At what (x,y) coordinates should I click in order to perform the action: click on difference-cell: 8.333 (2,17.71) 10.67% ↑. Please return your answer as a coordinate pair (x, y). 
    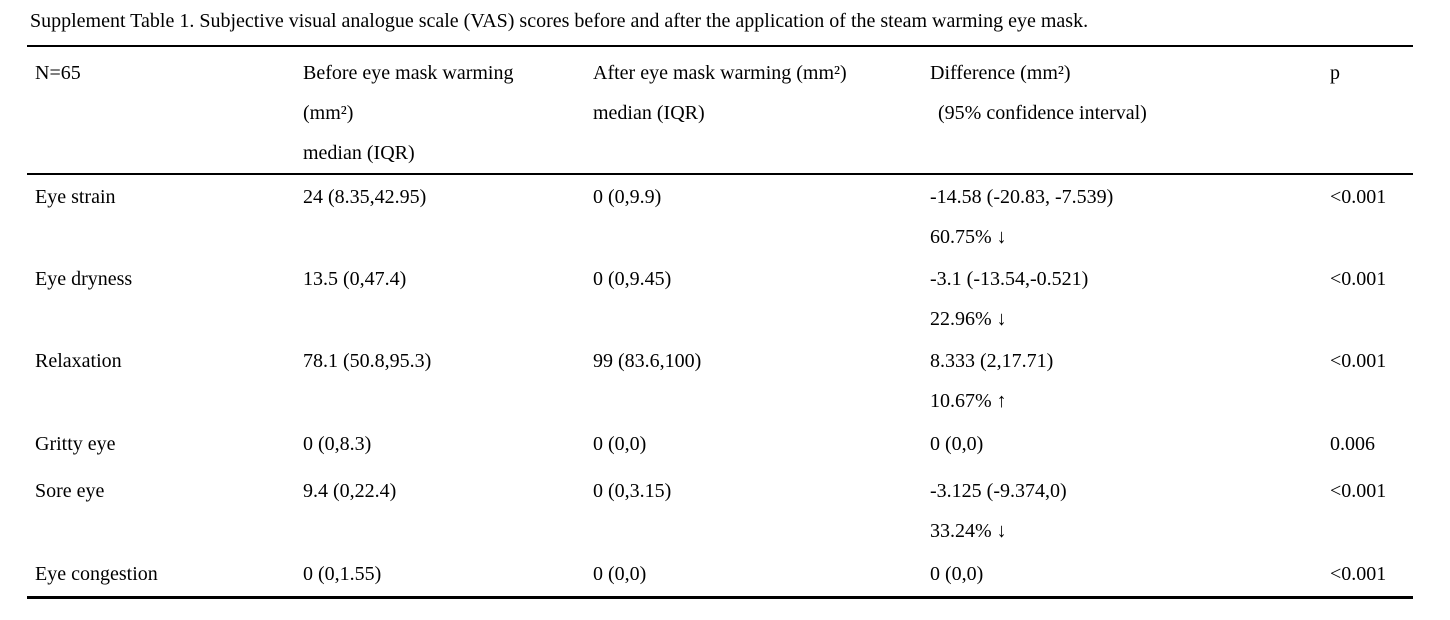
    Looking at the image, I should click on (1122, 380).